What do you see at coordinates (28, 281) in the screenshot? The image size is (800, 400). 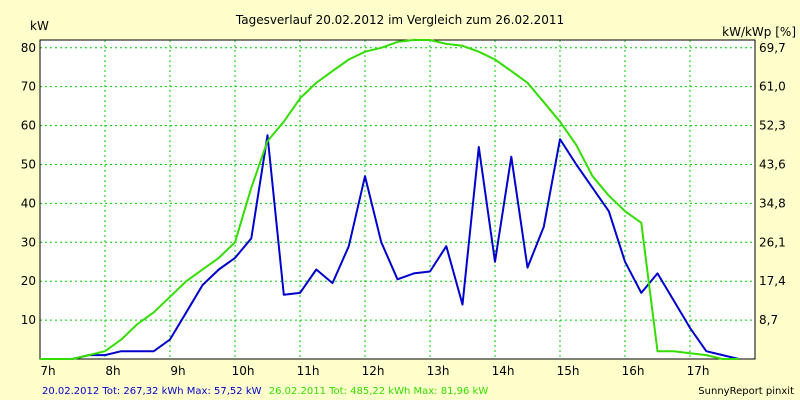 I see `y-tick-label-left: 20` at bounding box center [28, 281].